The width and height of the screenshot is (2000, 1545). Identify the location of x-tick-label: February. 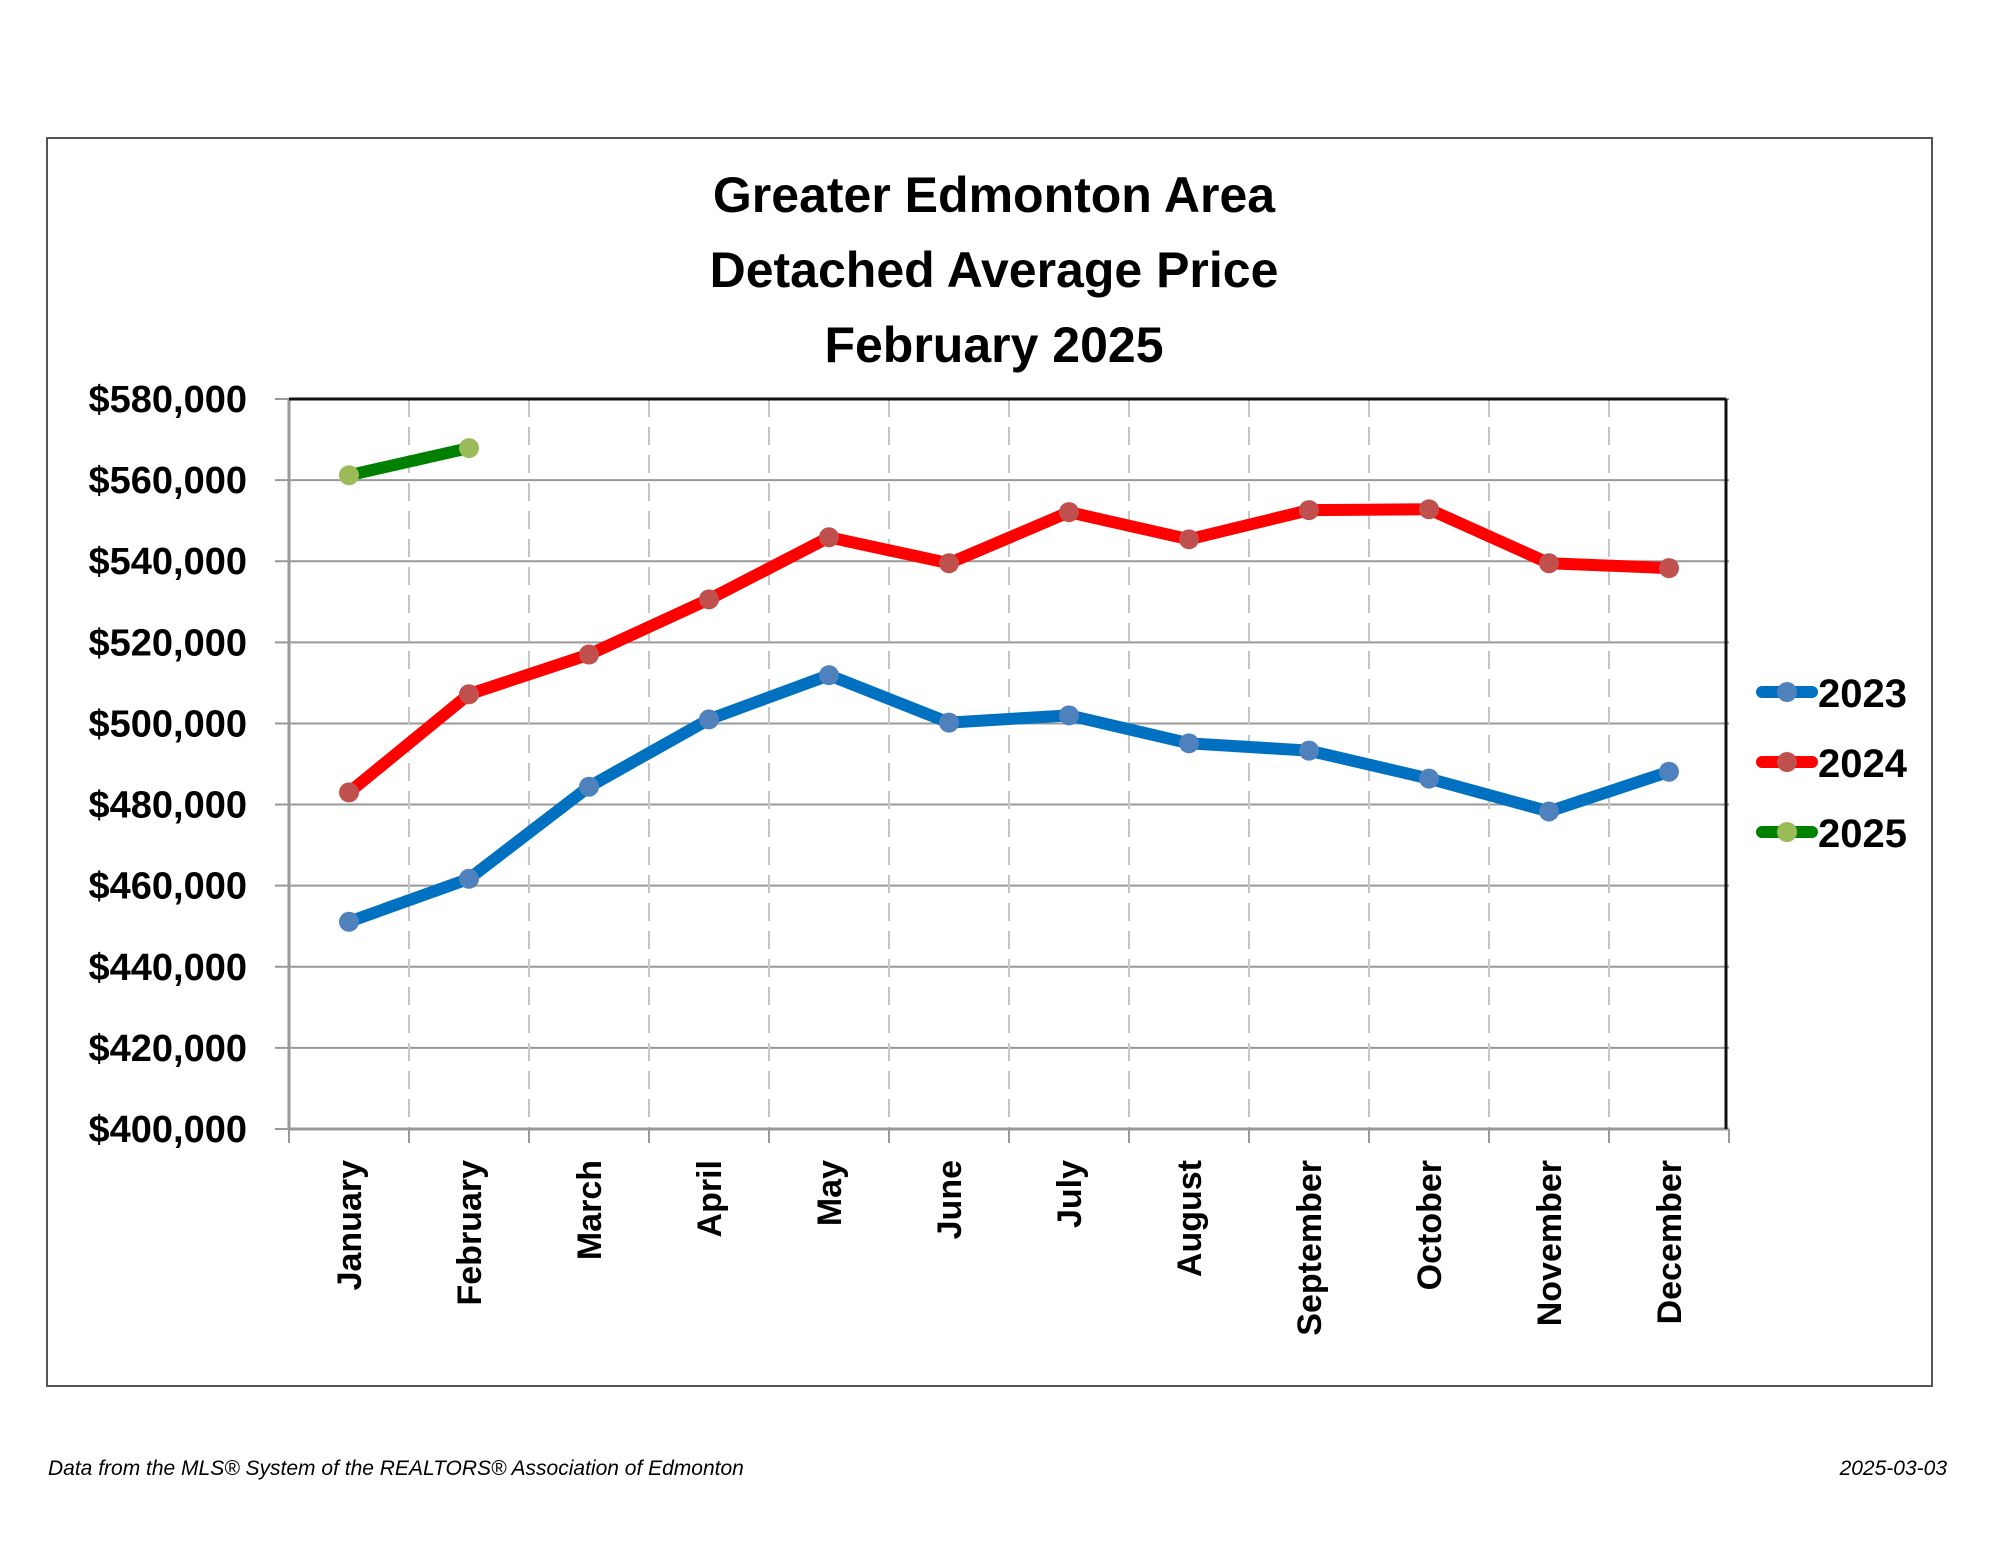
(470, 1233).